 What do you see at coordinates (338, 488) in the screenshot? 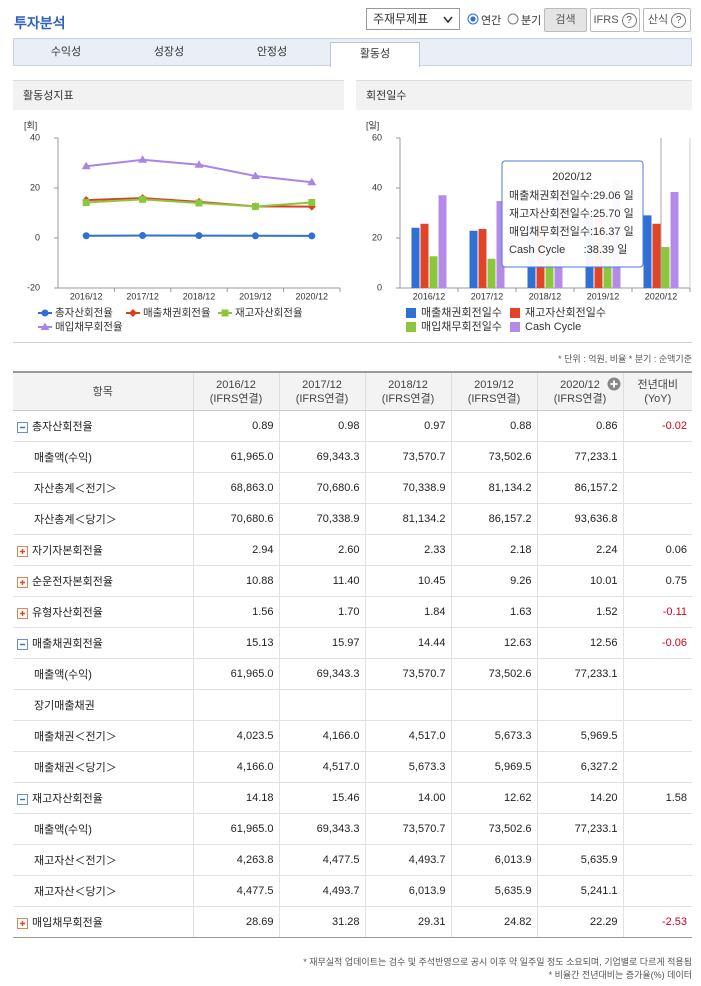
I see `cell-value: 70,680.6` at bounding box center [338, 488].